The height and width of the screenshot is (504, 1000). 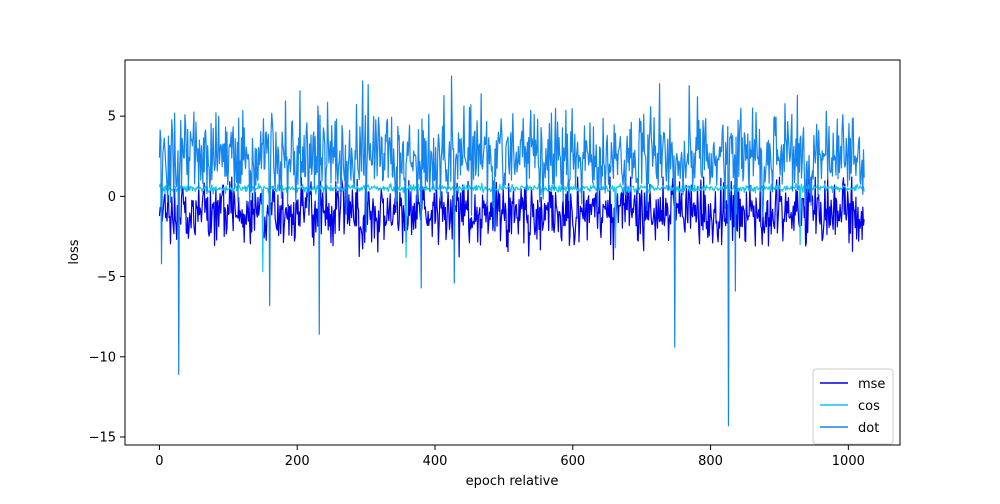 I want to click on x-tick-label: 600, so click(x=572, y=461).